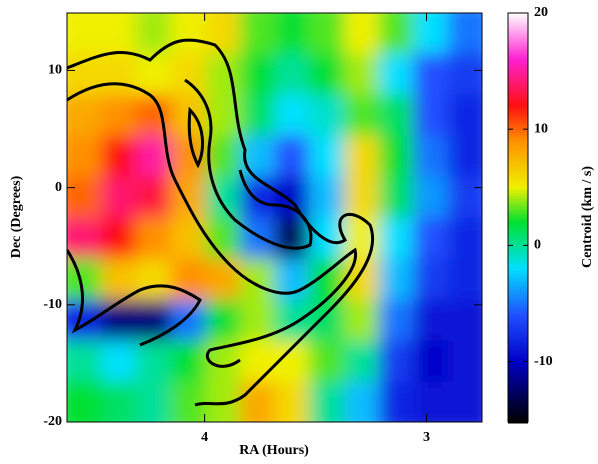  I want to click on y-tick-label: 0, so click(58, 187).